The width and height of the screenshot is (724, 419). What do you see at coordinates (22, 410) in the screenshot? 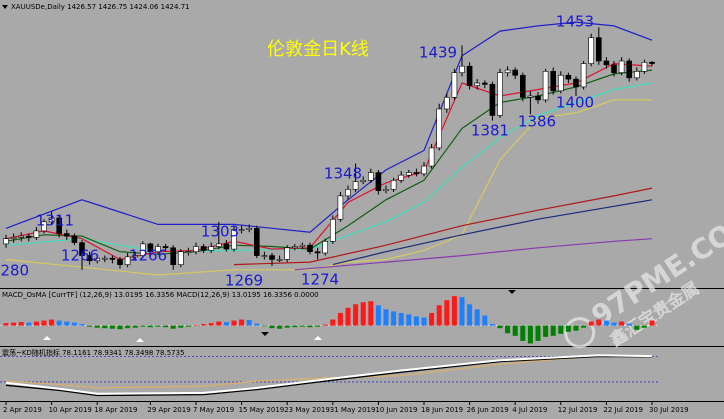
I see `x-tick-label: 2 Apr 2019` at bounding box center [22, 410].